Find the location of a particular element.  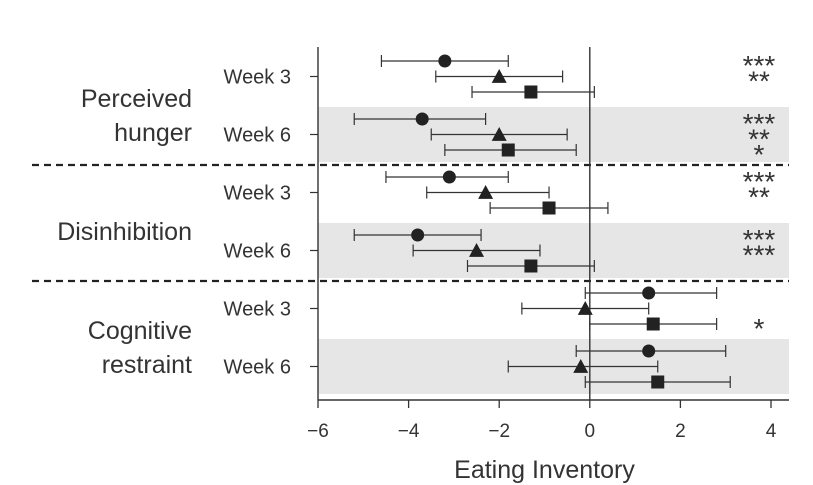

group-label: restraint is located at coordinates (147, 365).